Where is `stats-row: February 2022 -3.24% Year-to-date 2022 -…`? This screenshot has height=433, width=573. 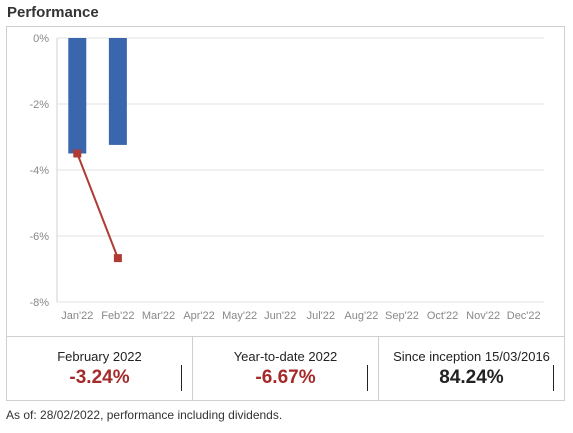
stats-row: February 2022 -3.24% Year-to-date 2022 -… is located at coordinates (285, 368).